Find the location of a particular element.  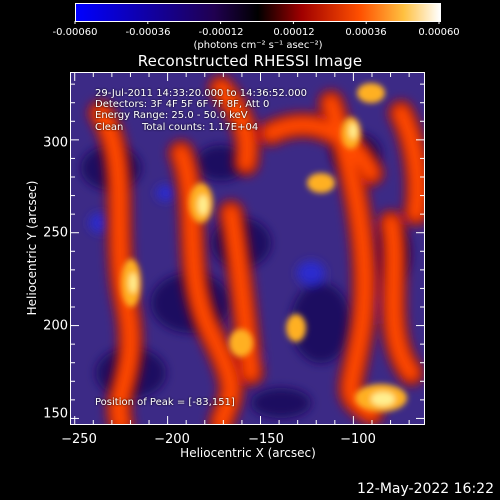

colorbar-tick-label: -0.00012 is located at coordinates (221, 32).